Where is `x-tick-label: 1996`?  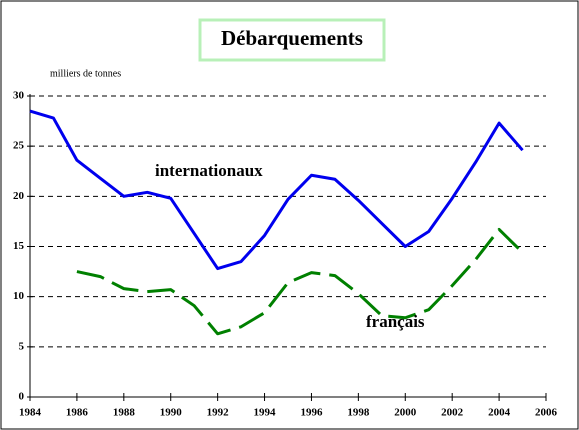
x-tick-label: 1996 is located at coordinates (311, 413).